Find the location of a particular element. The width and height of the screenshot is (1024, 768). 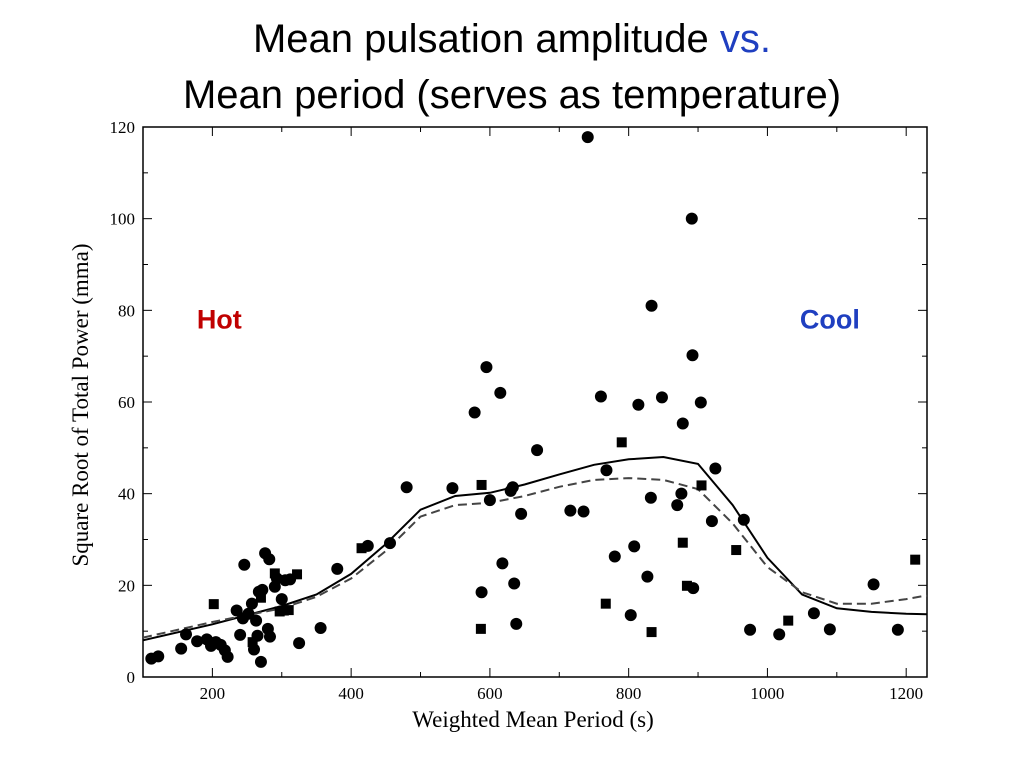

x-tick-label: 400 is located at coordinates (351, 693).